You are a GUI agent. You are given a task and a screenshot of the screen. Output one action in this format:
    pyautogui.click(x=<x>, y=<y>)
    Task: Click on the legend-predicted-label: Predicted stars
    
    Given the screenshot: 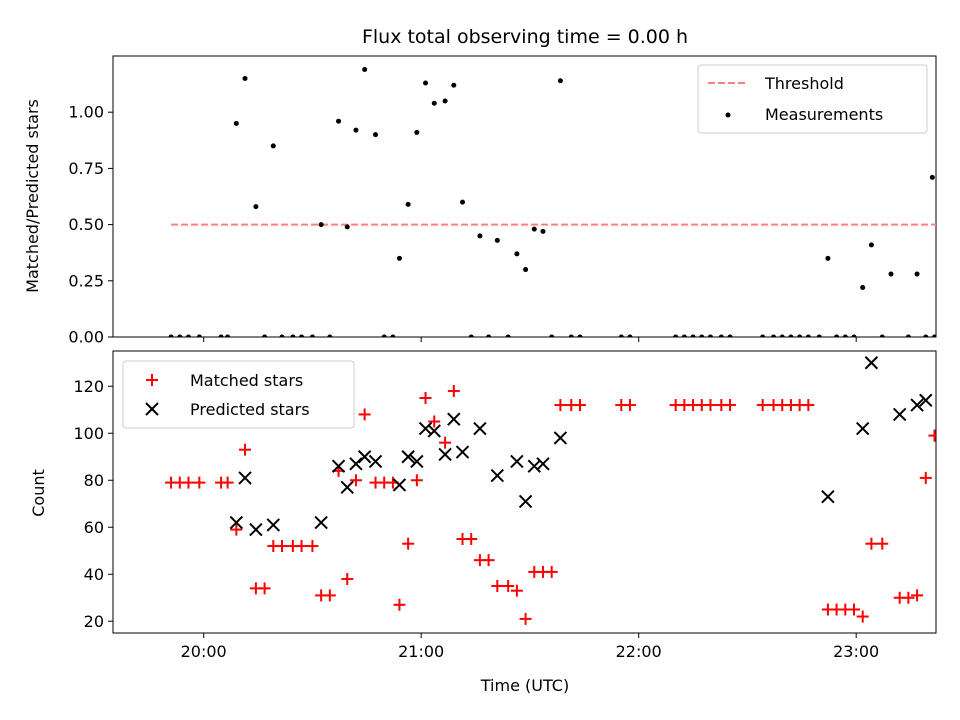 What is the action you would take?
    pyautogui.click(x=250, y=409)
    